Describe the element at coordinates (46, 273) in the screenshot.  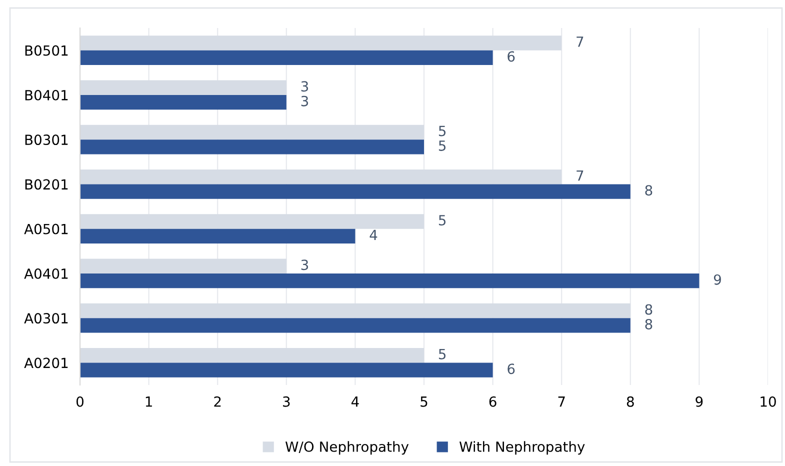
I see `y-tick-label: A0401` at that location.